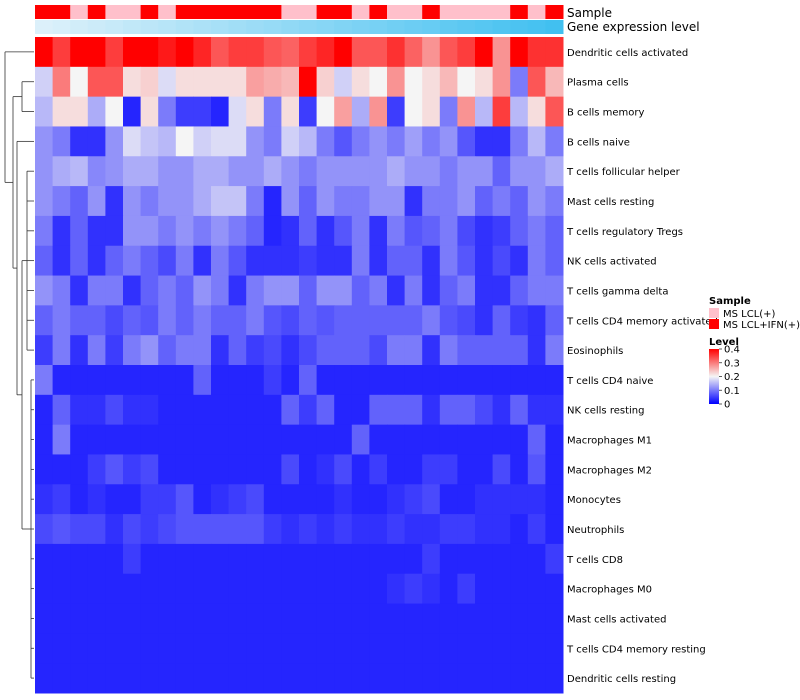  What do you see at coordinates (732, 350) in the screenshot?
I see `level-legend-tick-label: 0.4` at bounding box center [732, 350].